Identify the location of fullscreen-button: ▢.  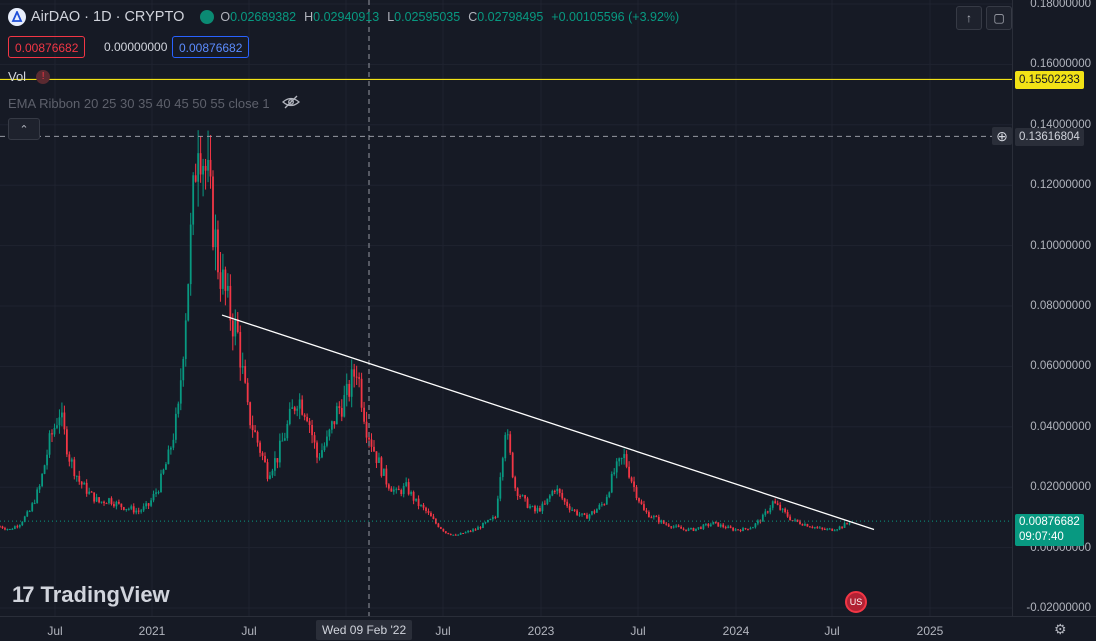
(999, 18).